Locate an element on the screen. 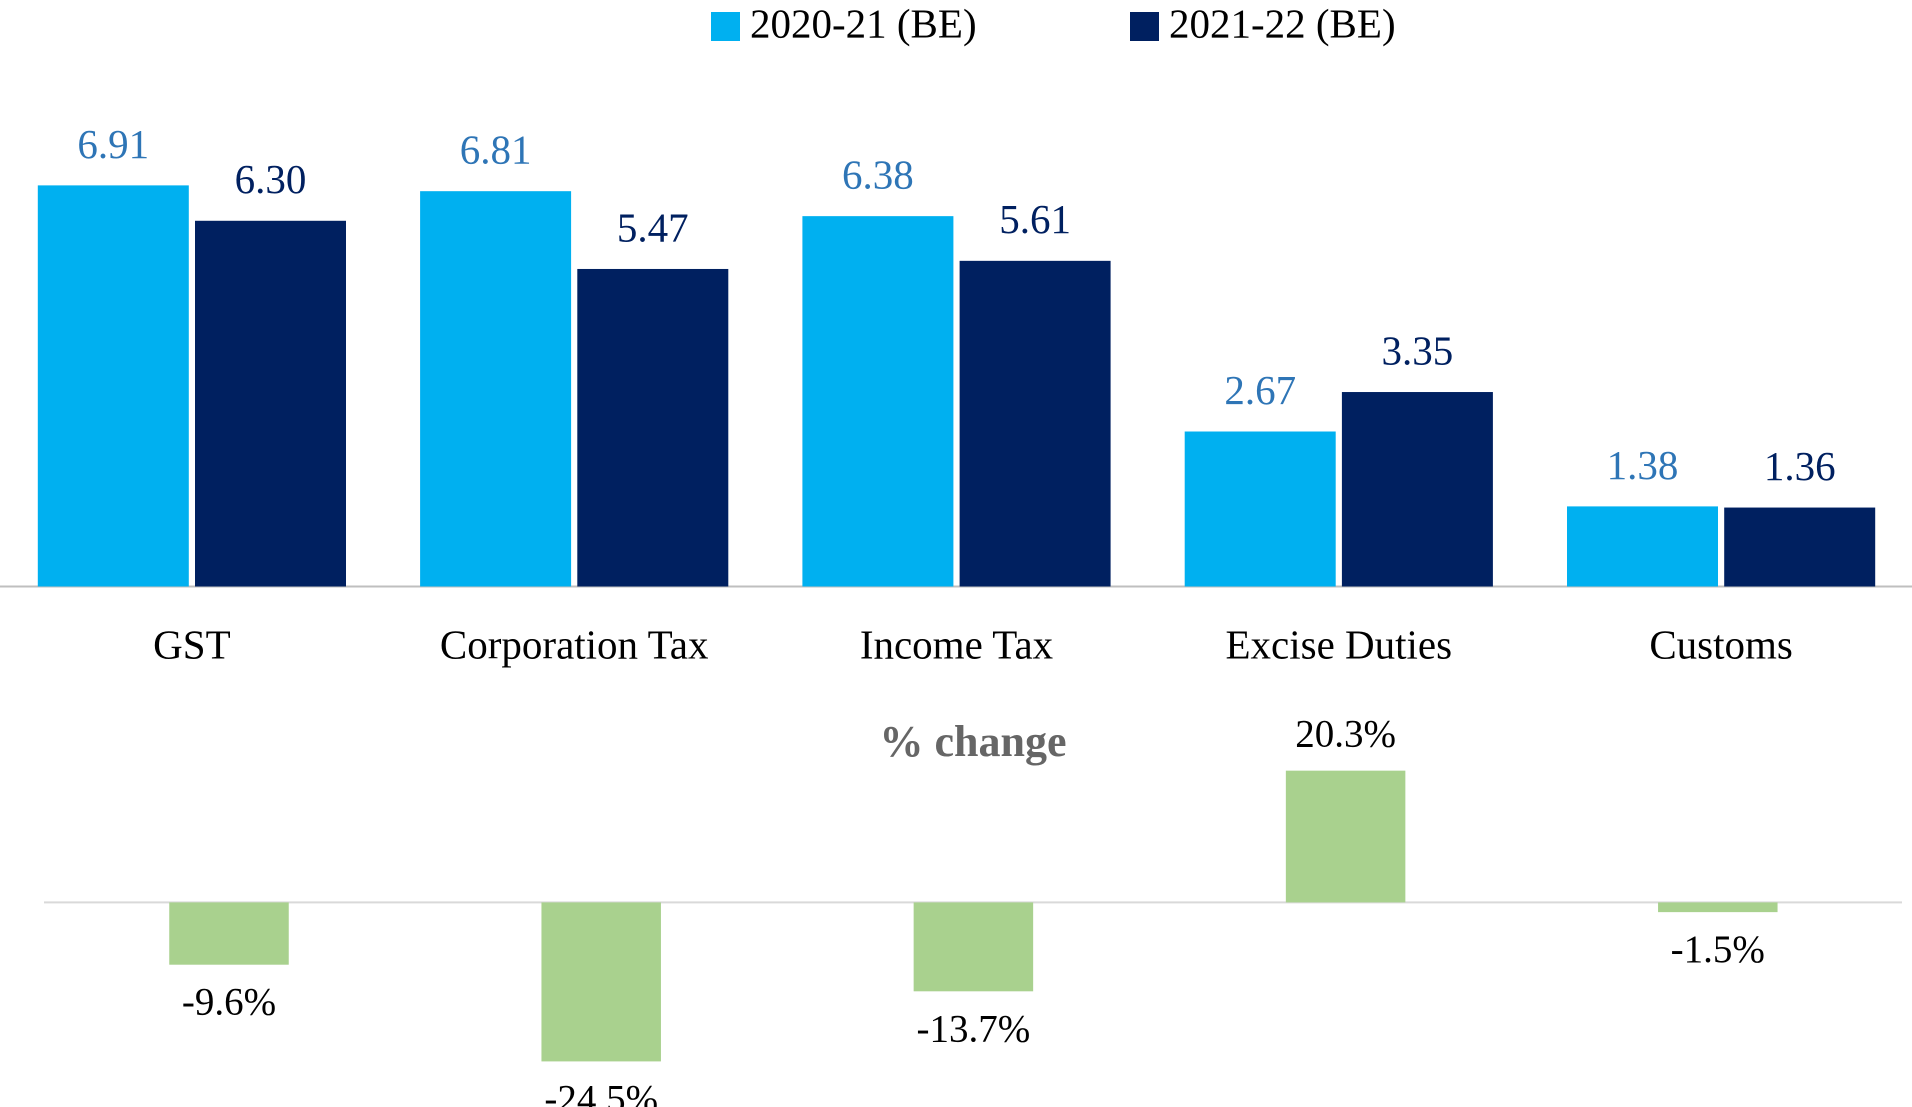  value-label: -1.5% is located at coordinates (1718, 949).